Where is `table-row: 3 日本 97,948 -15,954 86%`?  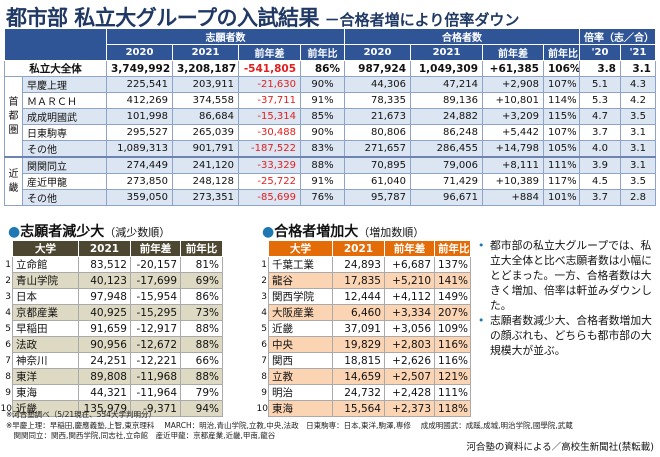
table-row: 3 日本 97,948 -15,954 86% is located at coordinates (111, 296).